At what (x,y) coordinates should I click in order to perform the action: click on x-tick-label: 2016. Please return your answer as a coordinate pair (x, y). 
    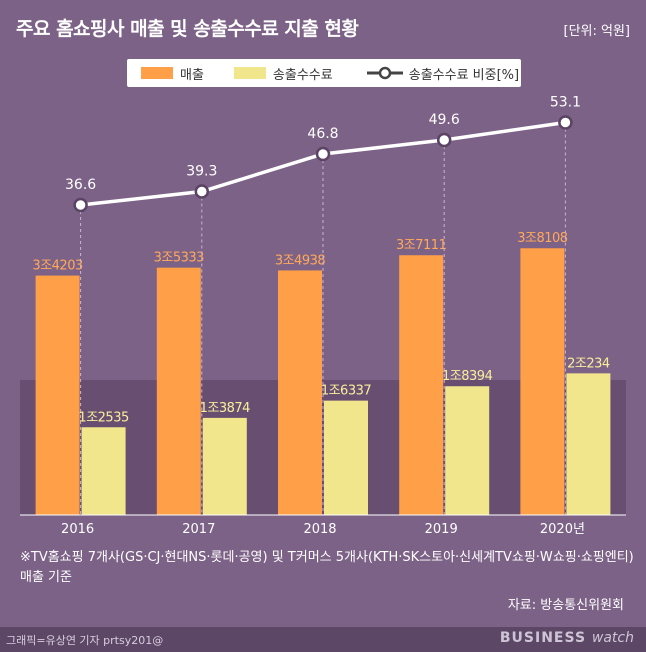
    Looking at the image, I should click on (77, 529).